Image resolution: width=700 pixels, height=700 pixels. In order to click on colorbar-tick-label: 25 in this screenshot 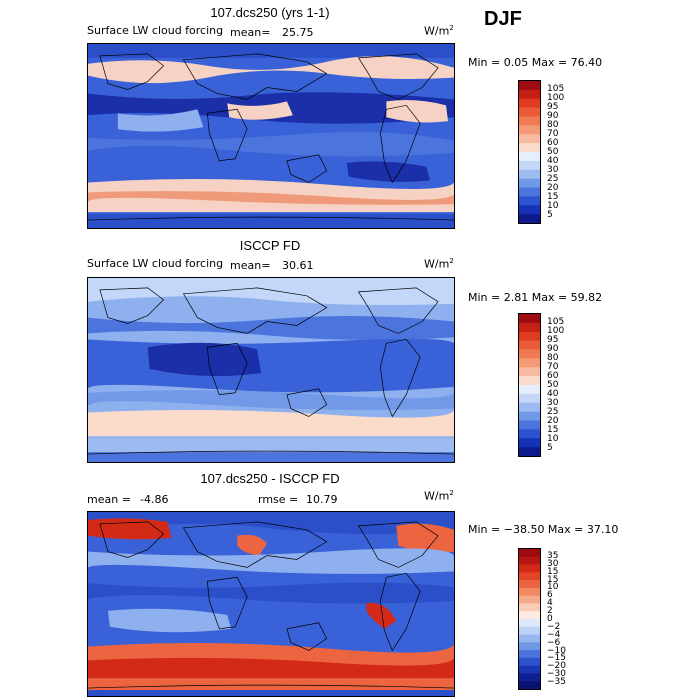, I will do `click(553, 179)`.